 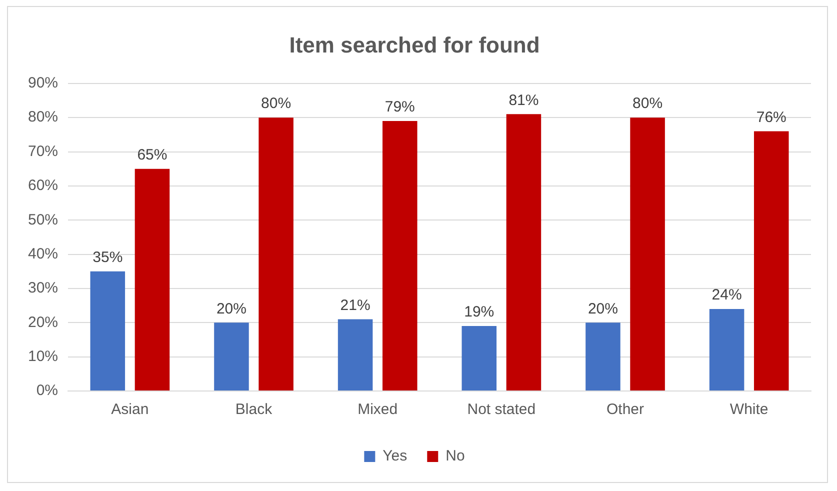 I want to click on x-tick-label: White, so click(x=749, y=409).